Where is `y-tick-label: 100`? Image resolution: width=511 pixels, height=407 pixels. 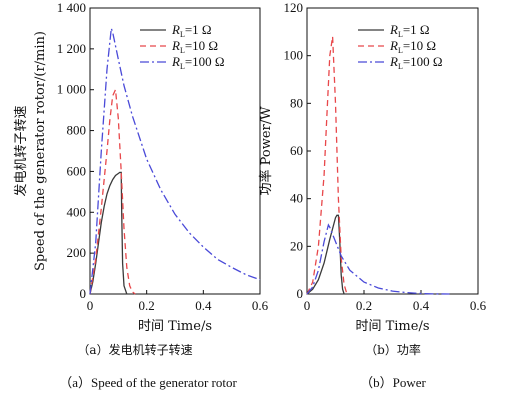 y-tick-label: 100 is located at coordinates (294, 55).